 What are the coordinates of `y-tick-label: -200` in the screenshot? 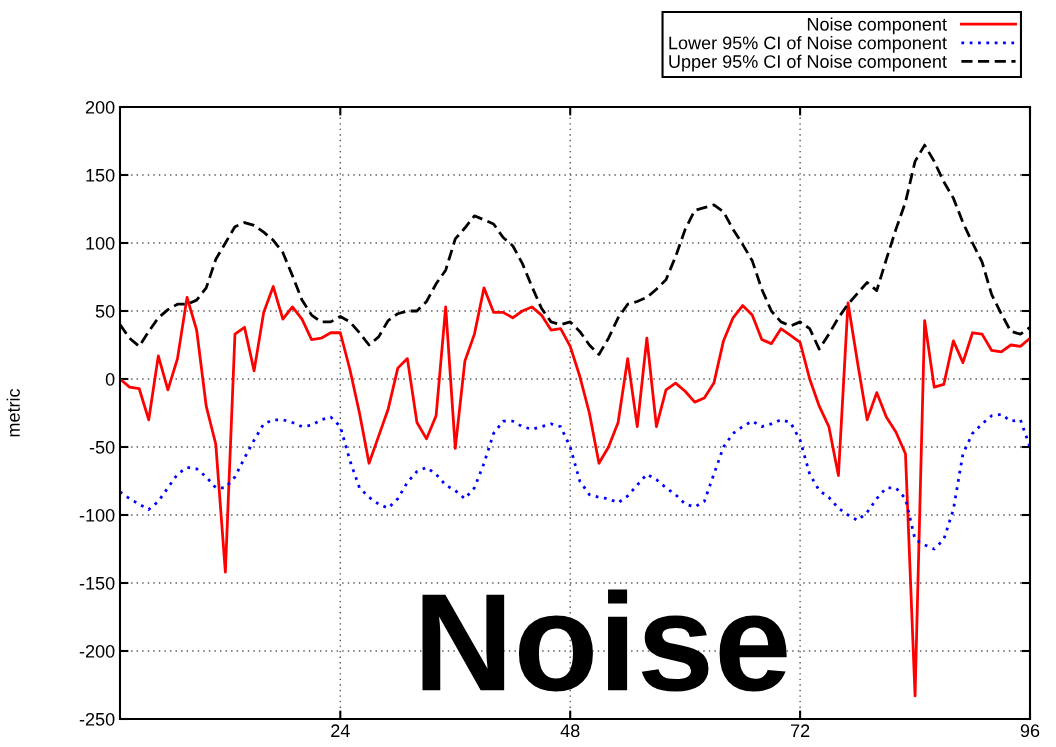 It's located at (97, 651).